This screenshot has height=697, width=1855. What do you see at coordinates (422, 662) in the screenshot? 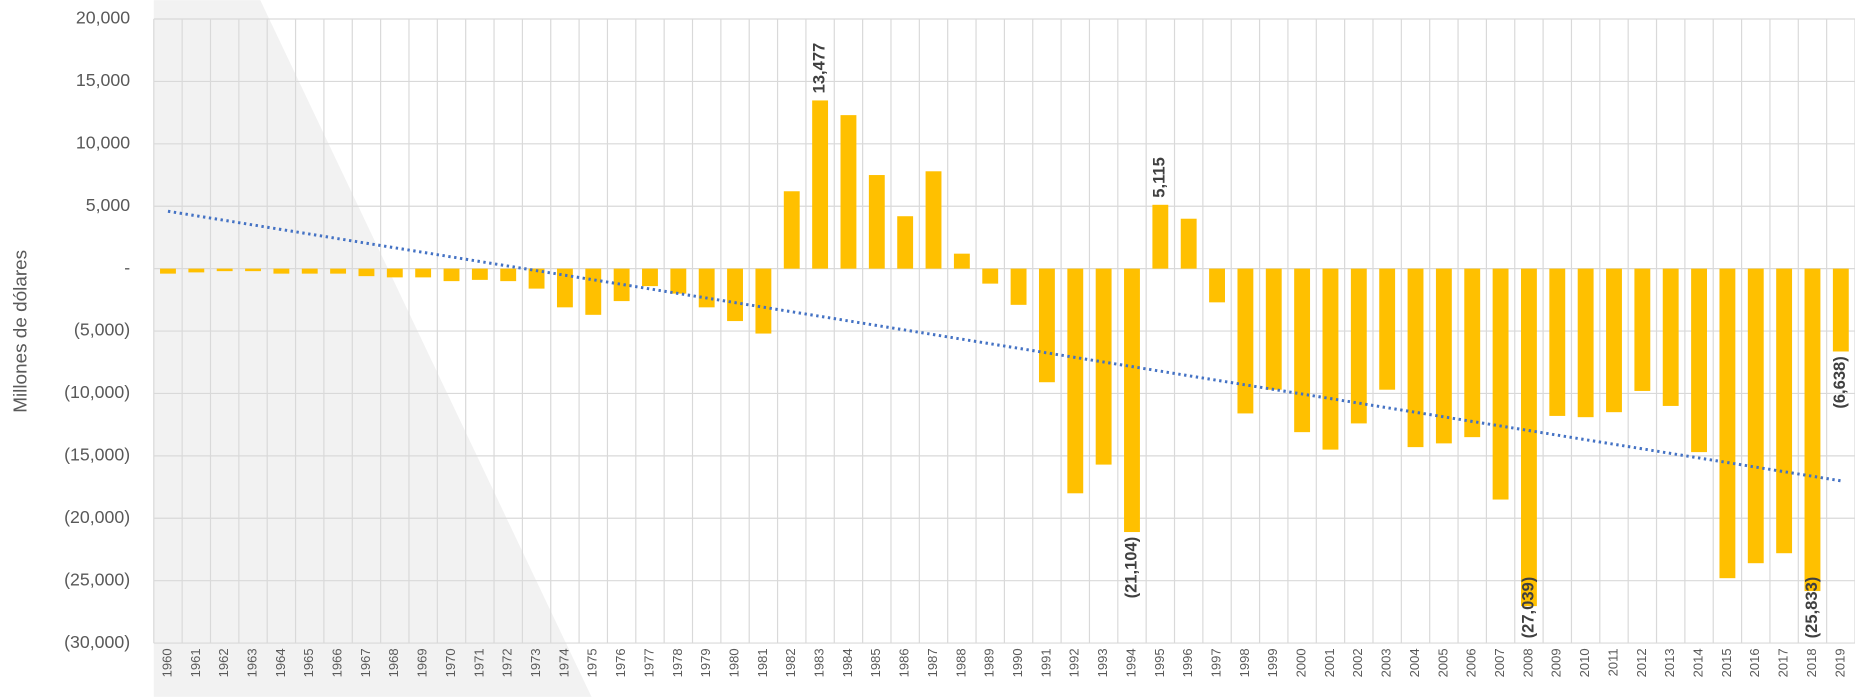
I see `x-tick-label: 1969` at bounding box center [422, 662].